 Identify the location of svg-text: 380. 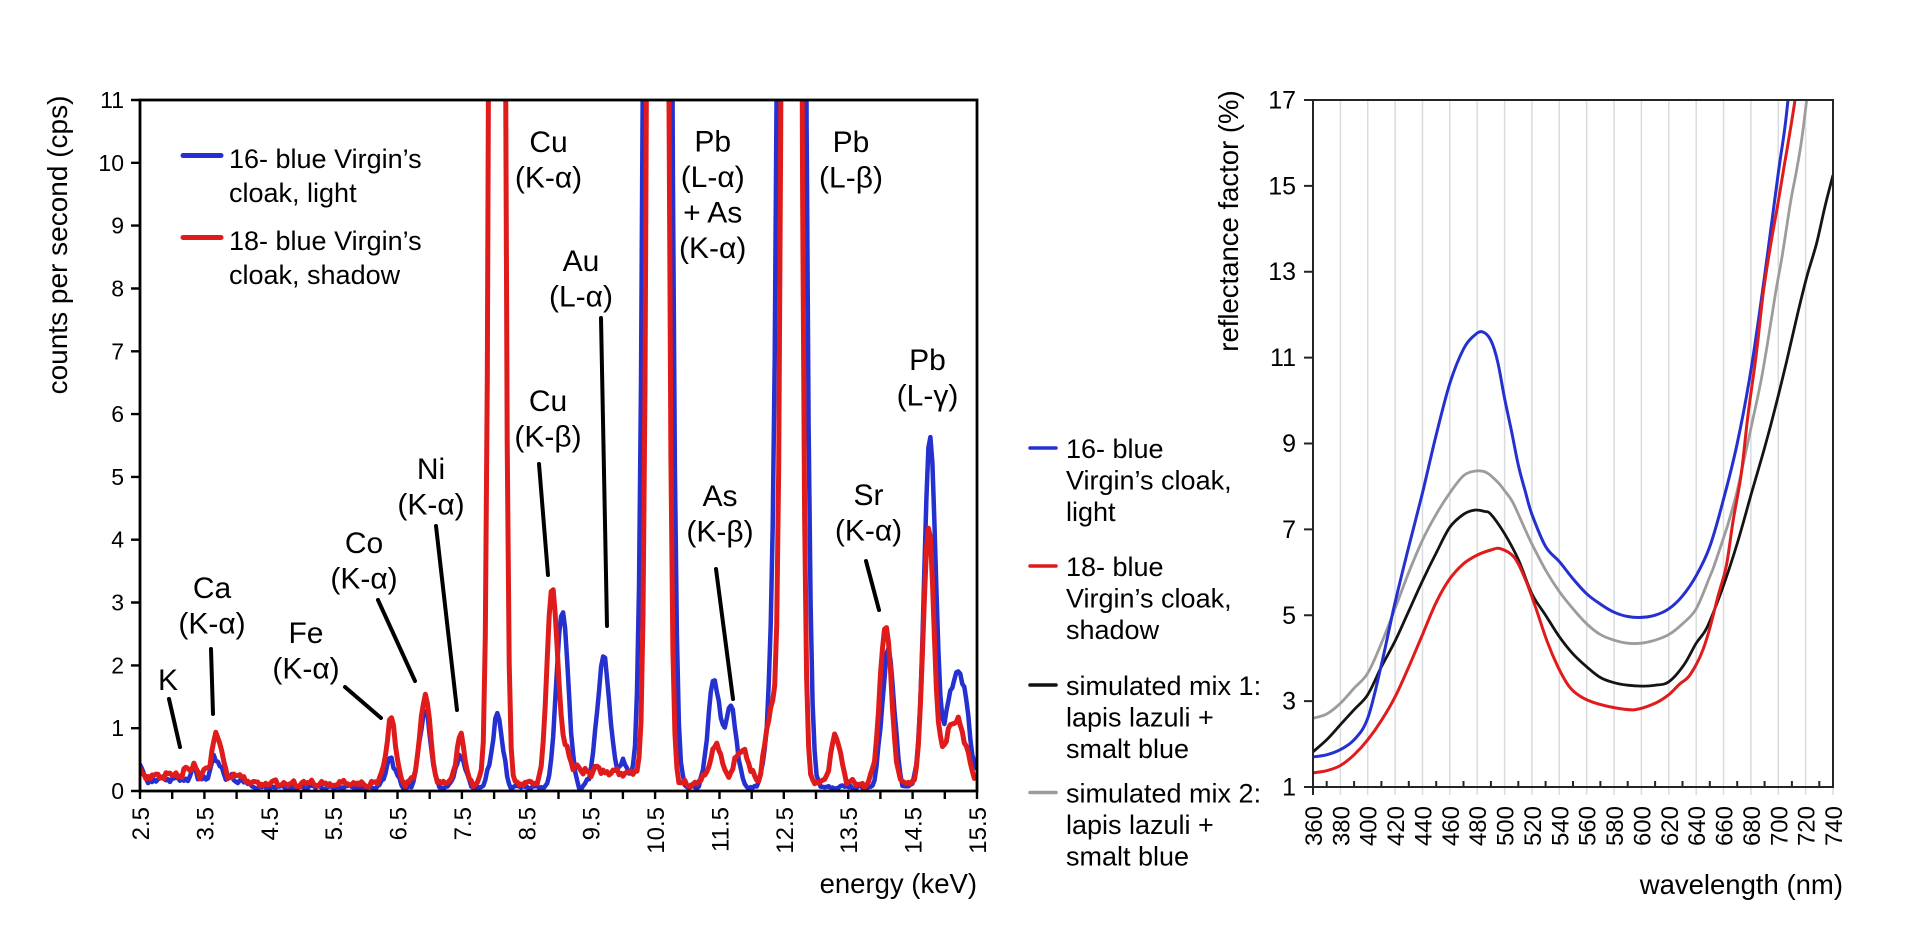
(1341, 826).